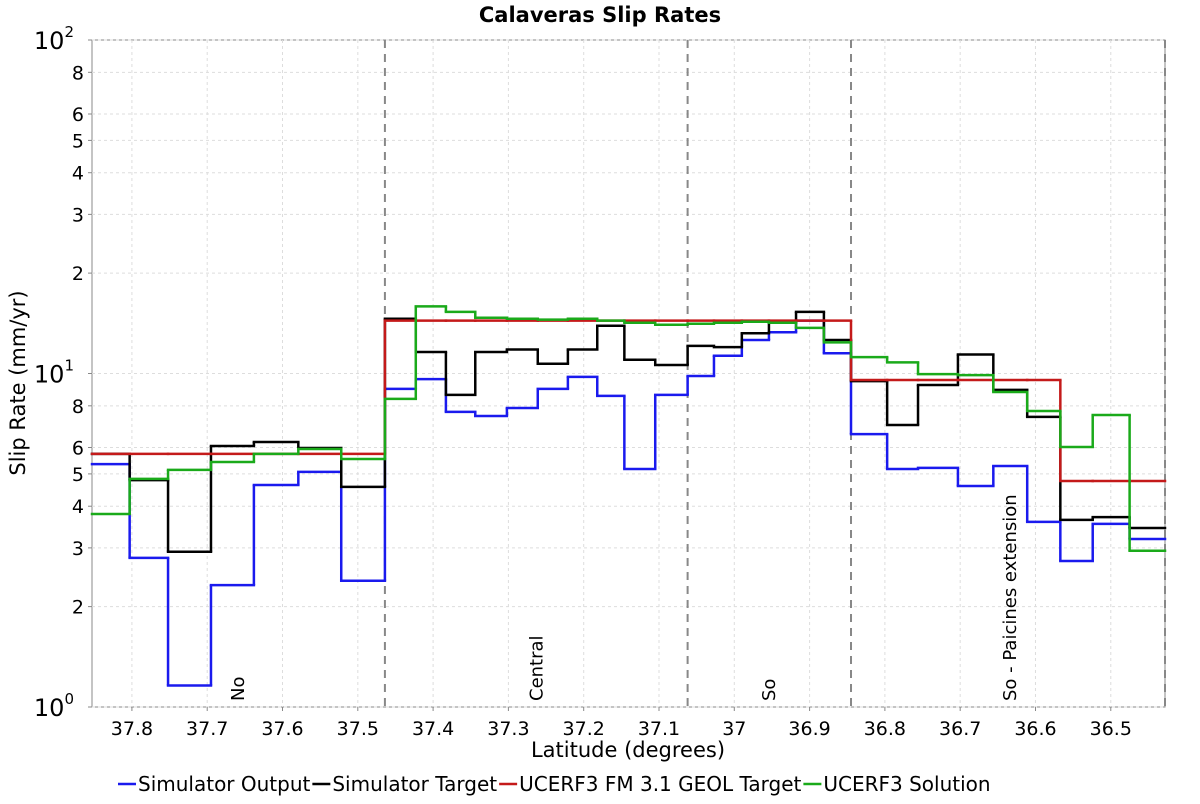  Describe the element at coordinates (584, 729) in the screenshot. I see `x-tick-label: 37.2` at that location.